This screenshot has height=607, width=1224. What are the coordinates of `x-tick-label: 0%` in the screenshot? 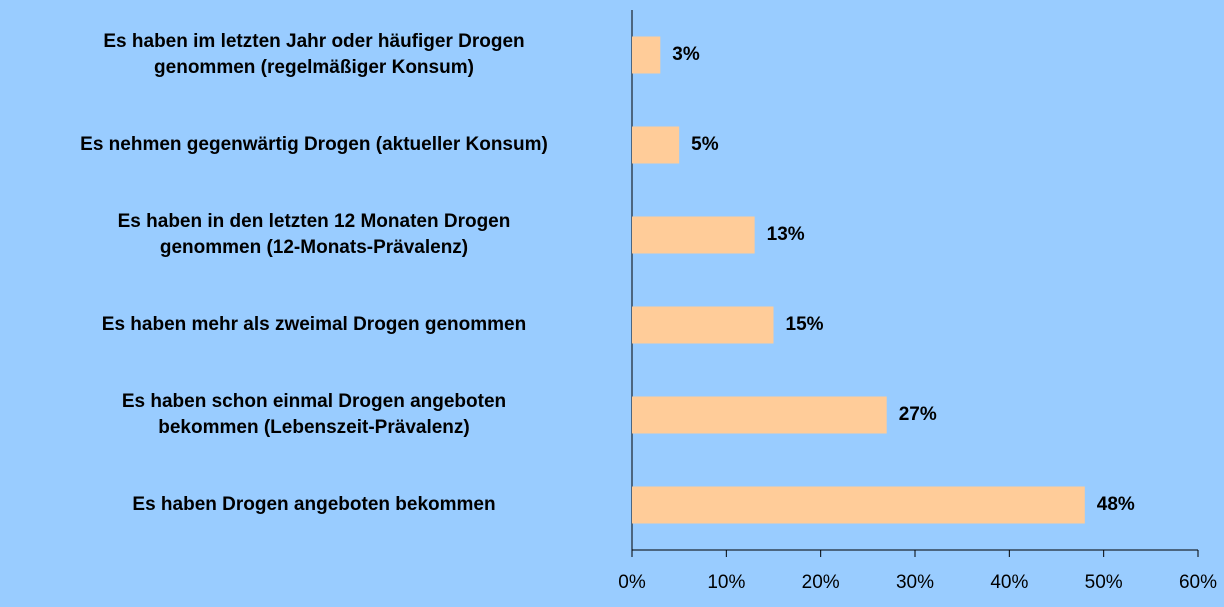 It's located at (632, 582).